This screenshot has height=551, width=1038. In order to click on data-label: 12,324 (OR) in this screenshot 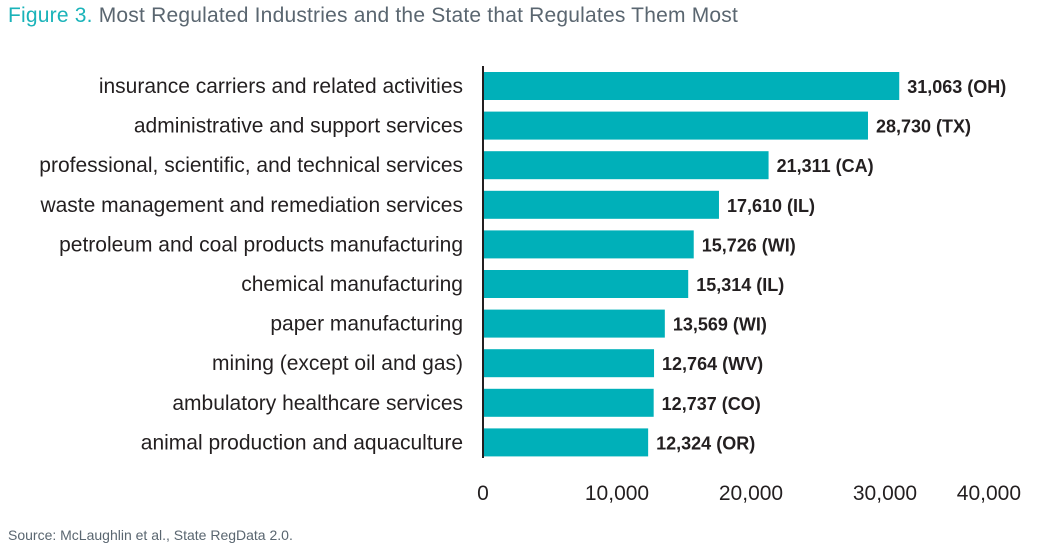, I will do `click(705, 443)`.